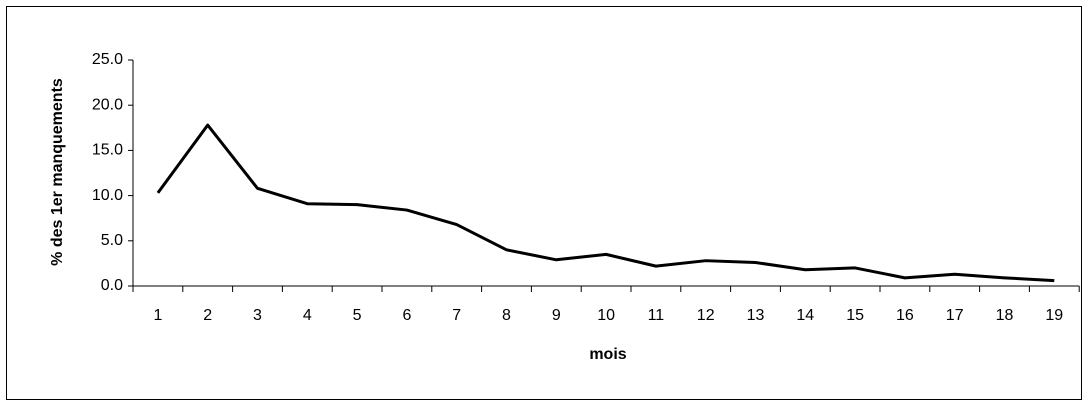 This screenshot has width=1088, height=409. Describe the element at coordinates (1005, 315) in the screenshot. I see `x-tick-label: 18` at that location.